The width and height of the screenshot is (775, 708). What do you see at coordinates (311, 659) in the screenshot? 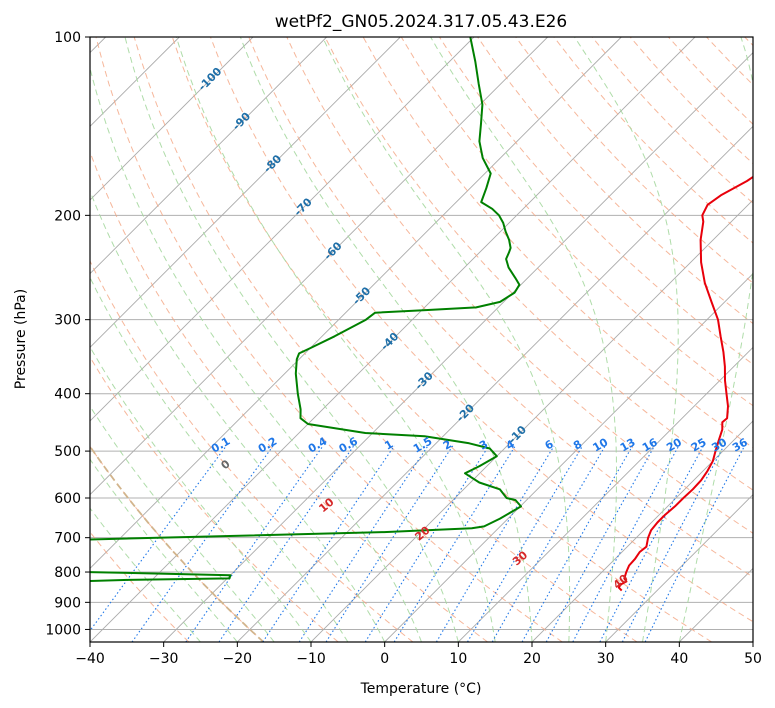
I see `x-tick-label: −10` at bounding box center [311, 659].